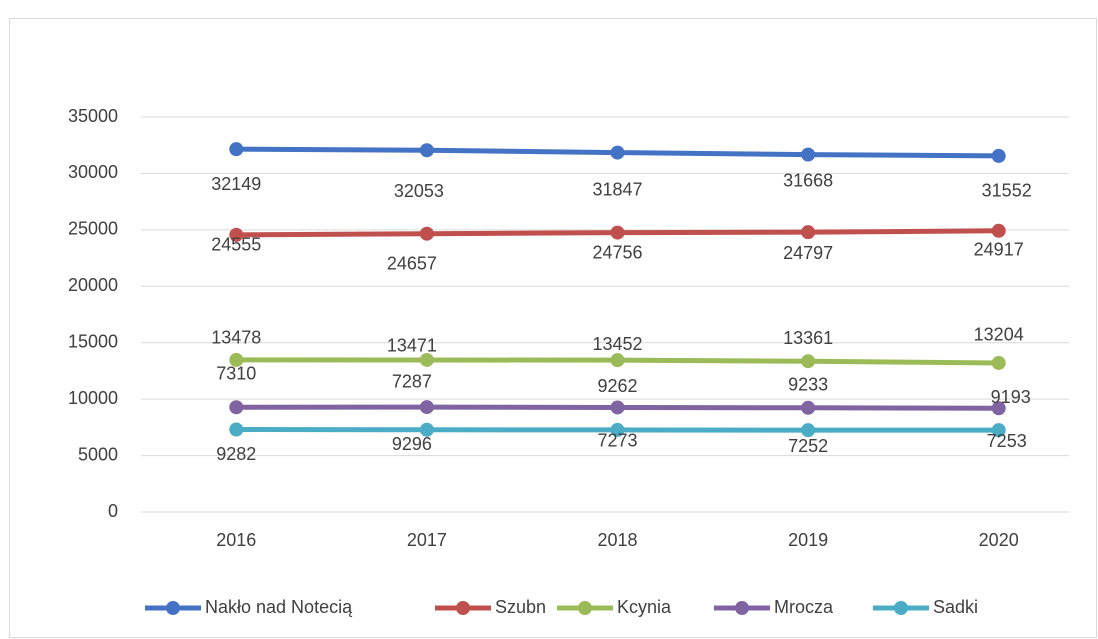 The width and height of the screenshot is (1098, 639). Describe the element at coordinates (279, 607) in the screenshot. I see `legend-label: Nakło nad Notecią` at that location.